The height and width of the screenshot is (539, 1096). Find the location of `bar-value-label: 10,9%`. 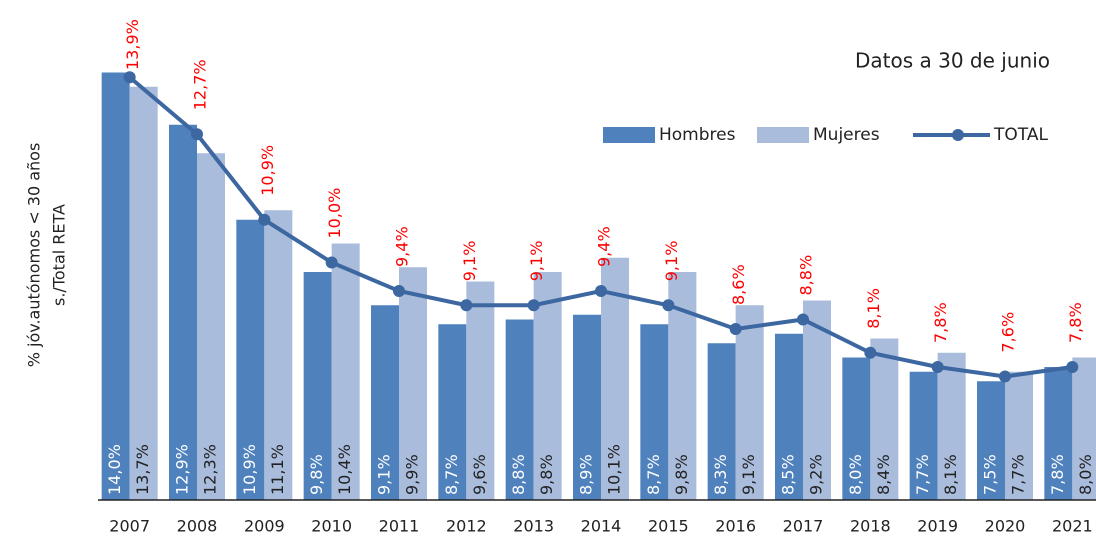

bar-value-label: 10,9% is located at coordinates (249, 469).